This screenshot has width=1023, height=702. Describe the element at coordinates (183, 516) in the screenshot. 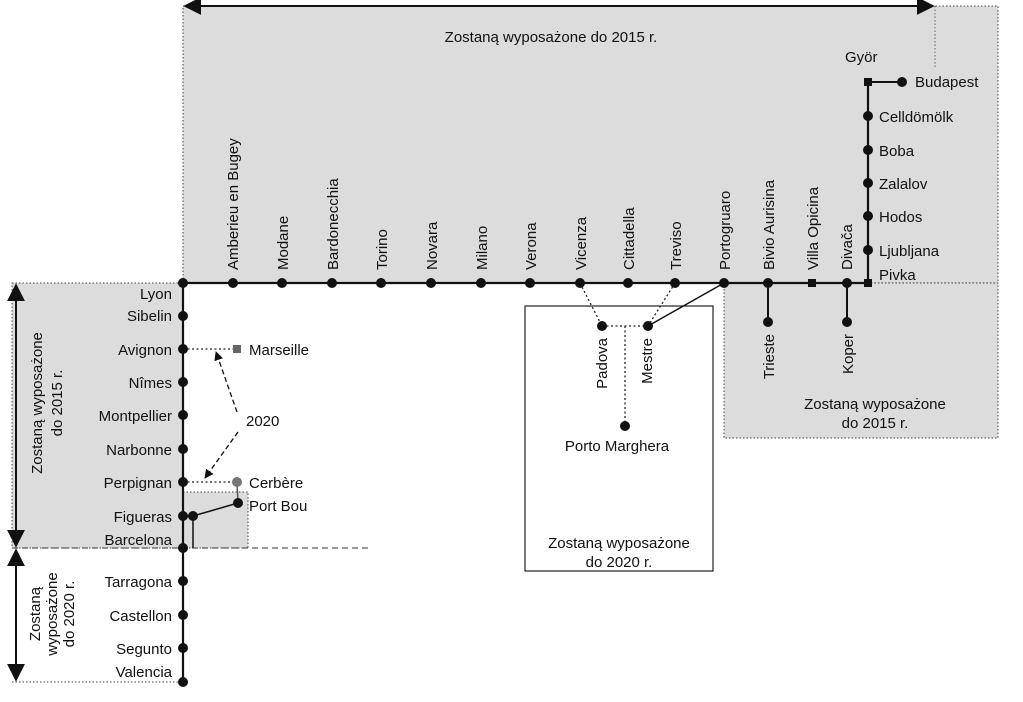

I see `station-dot-figueras` at that location.